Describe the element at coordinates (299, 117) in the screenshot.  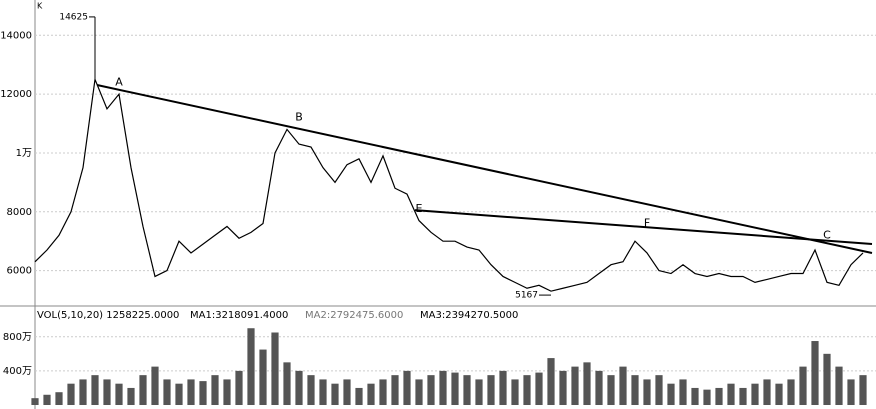
I see `point-label: B` at that location.